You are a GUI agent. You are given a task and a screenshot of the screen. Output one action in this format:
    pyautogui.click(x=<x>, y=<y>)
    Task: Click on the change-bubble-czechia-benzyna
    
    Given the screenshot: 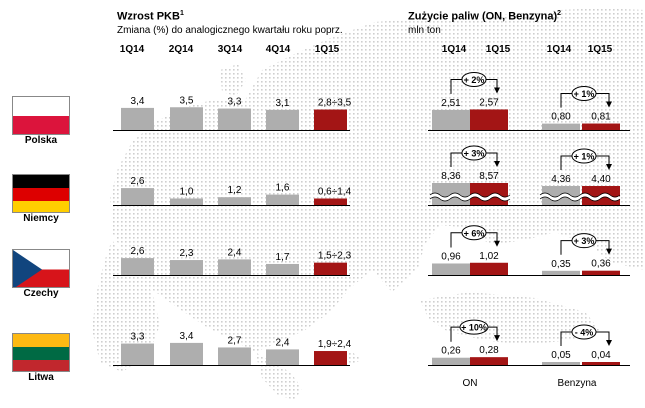 What is the action you would take?
    pyautogui.click(x=584, y=241)
    